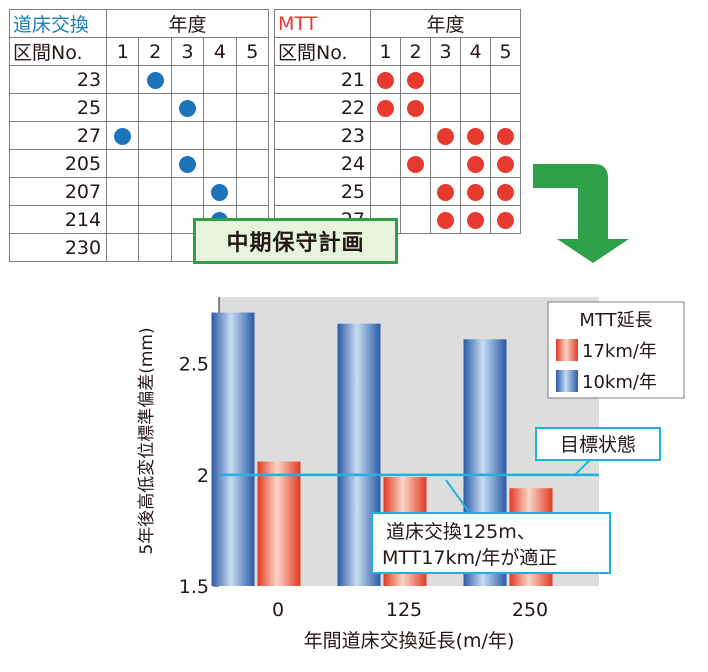 The image size is (708, 672). I want to click on section-number: 22, so click(322, 107).